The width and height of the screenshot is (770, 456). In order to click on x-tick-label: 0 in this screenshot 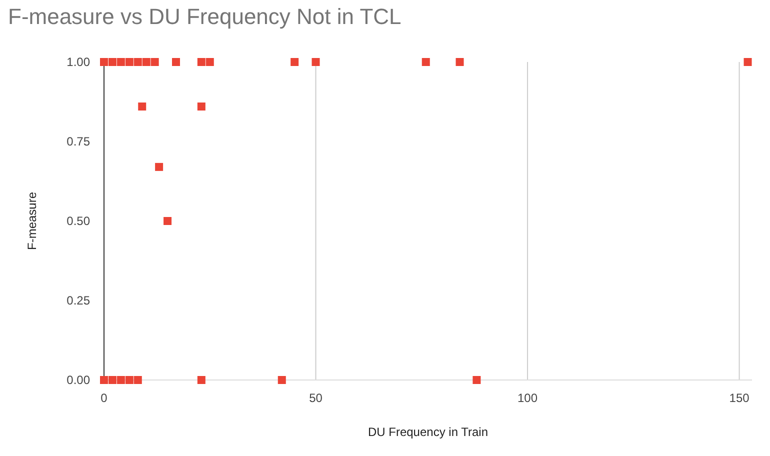, I will do `click(104, 398)`.